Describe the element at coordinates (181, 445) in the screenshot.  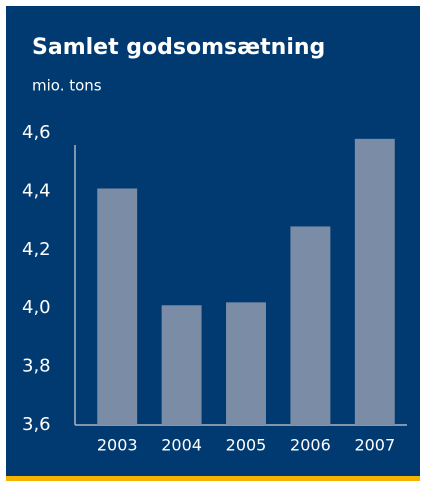
I see `x-tick-label: 2004` at that location.